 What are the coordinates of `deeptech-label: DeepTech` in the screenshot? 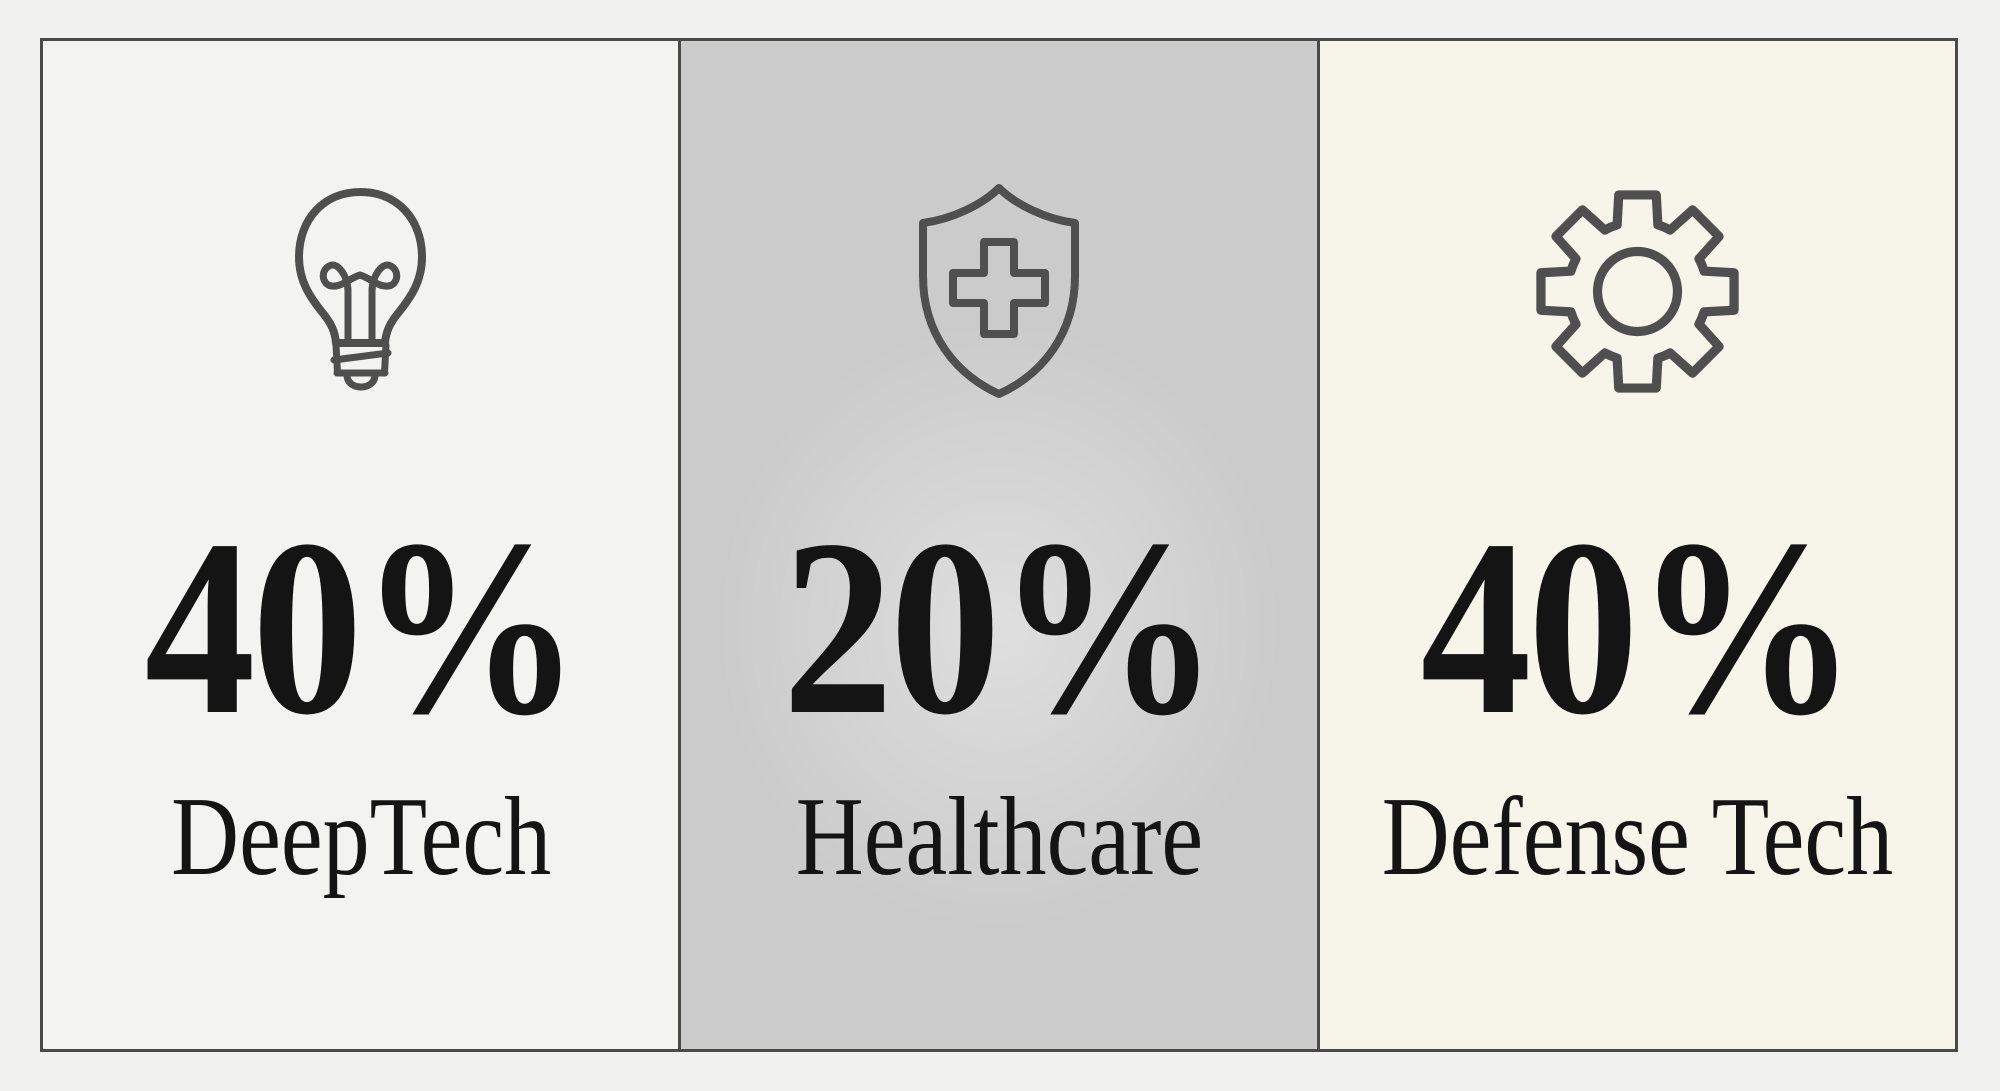 It's located at (360, 837).